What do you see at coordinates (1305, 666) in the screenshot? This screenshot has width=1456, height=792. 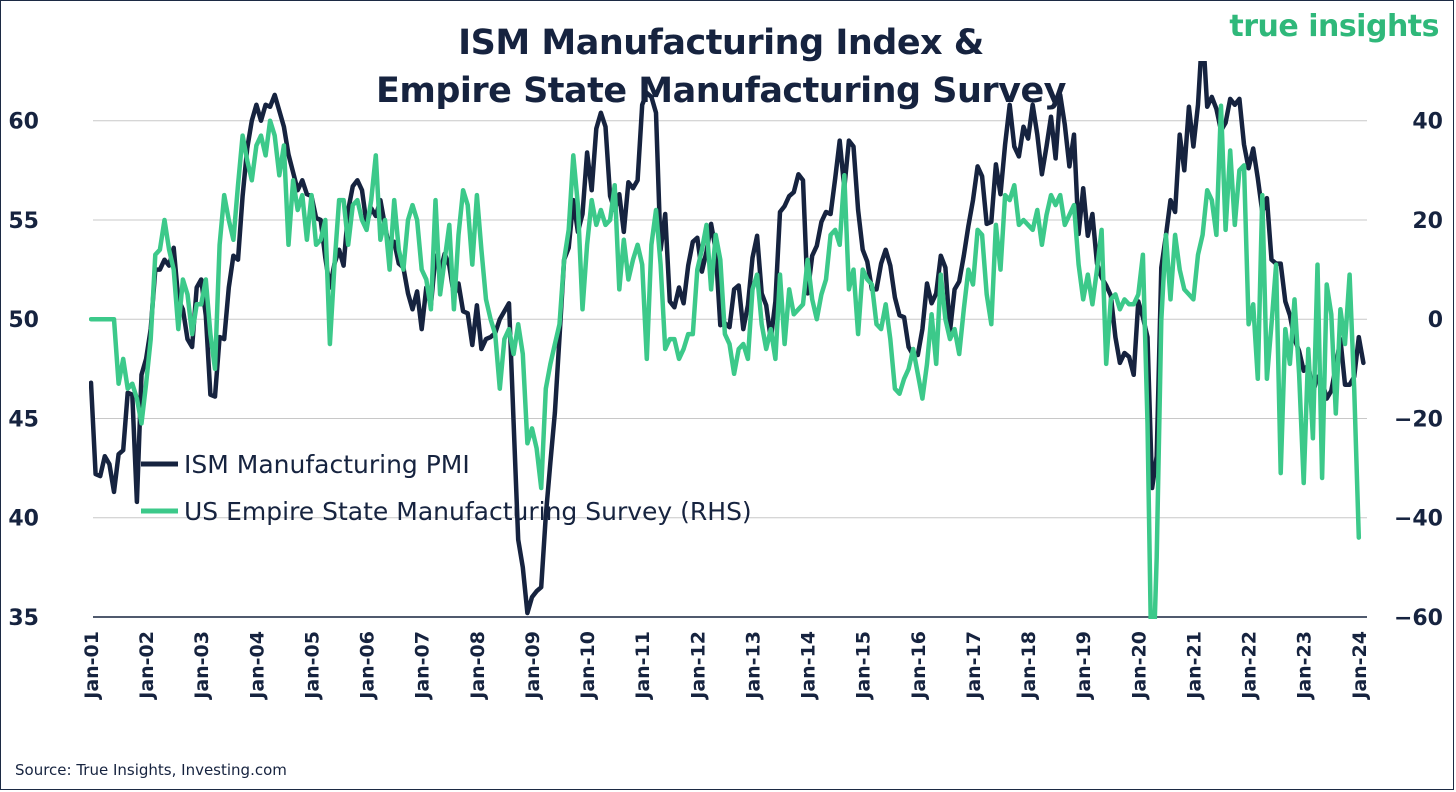 I see `x-axis-tick-label: Jan-23` at bounding box center [1305, 666].